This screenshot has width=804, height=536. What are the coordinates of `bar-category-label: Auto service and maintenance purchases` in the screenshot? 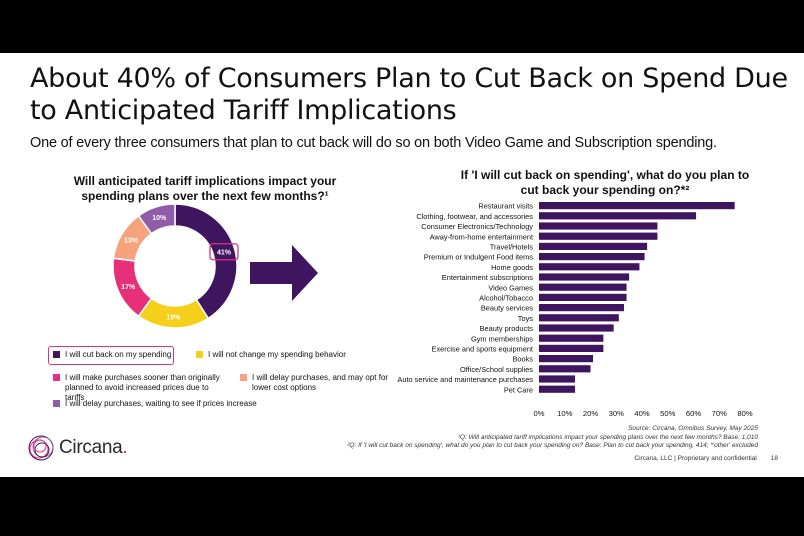 It's located at (465, 379).